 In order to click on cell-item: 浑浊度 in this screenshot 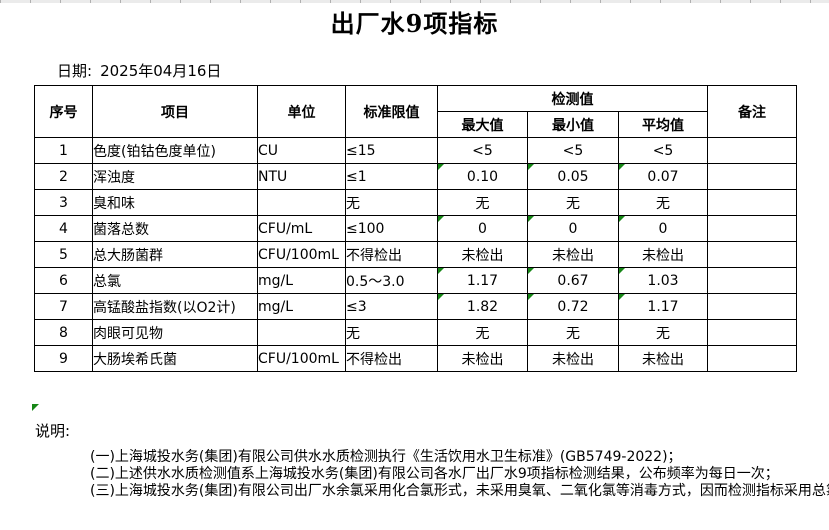, I will do `click(175, 176)`.